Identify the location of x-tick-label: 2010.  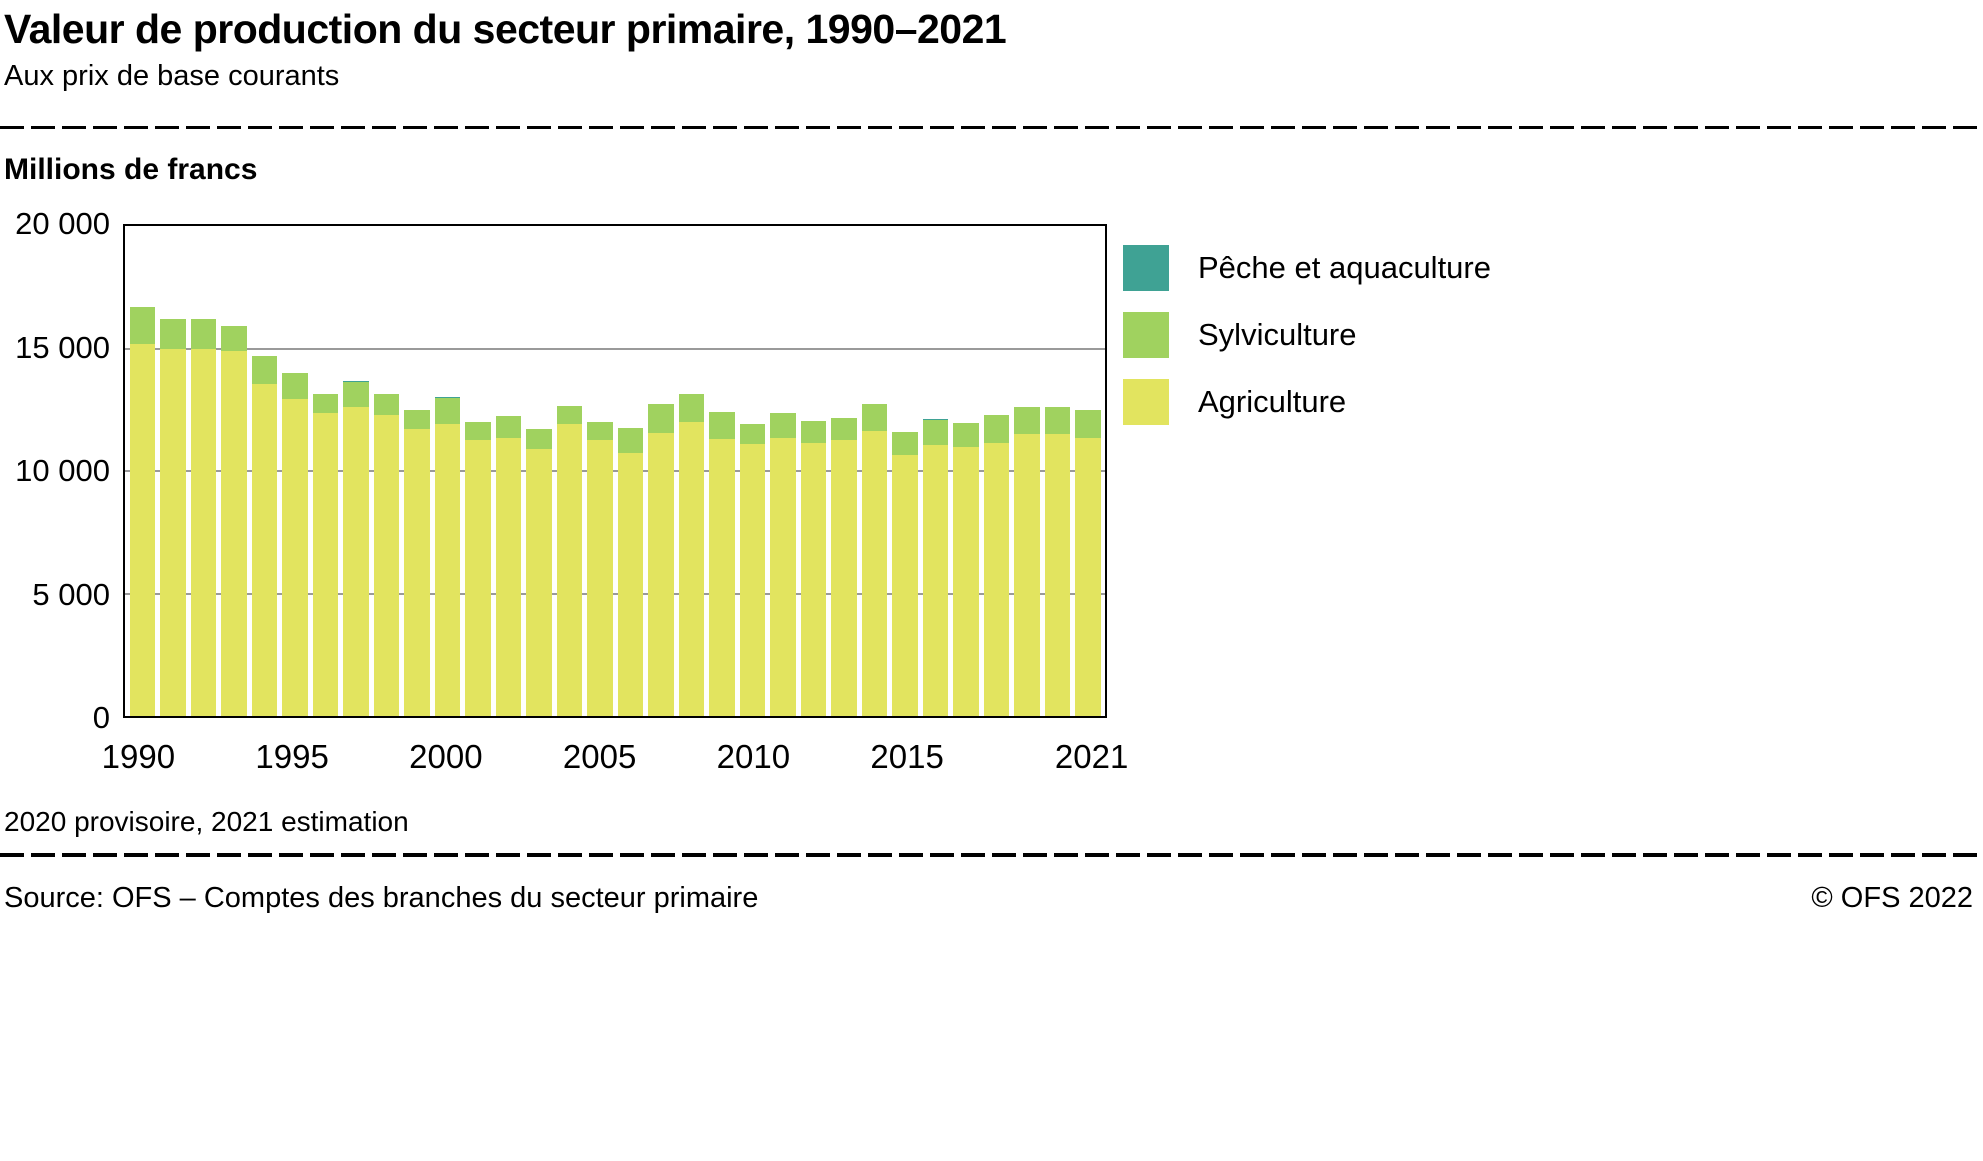
(753, 756).